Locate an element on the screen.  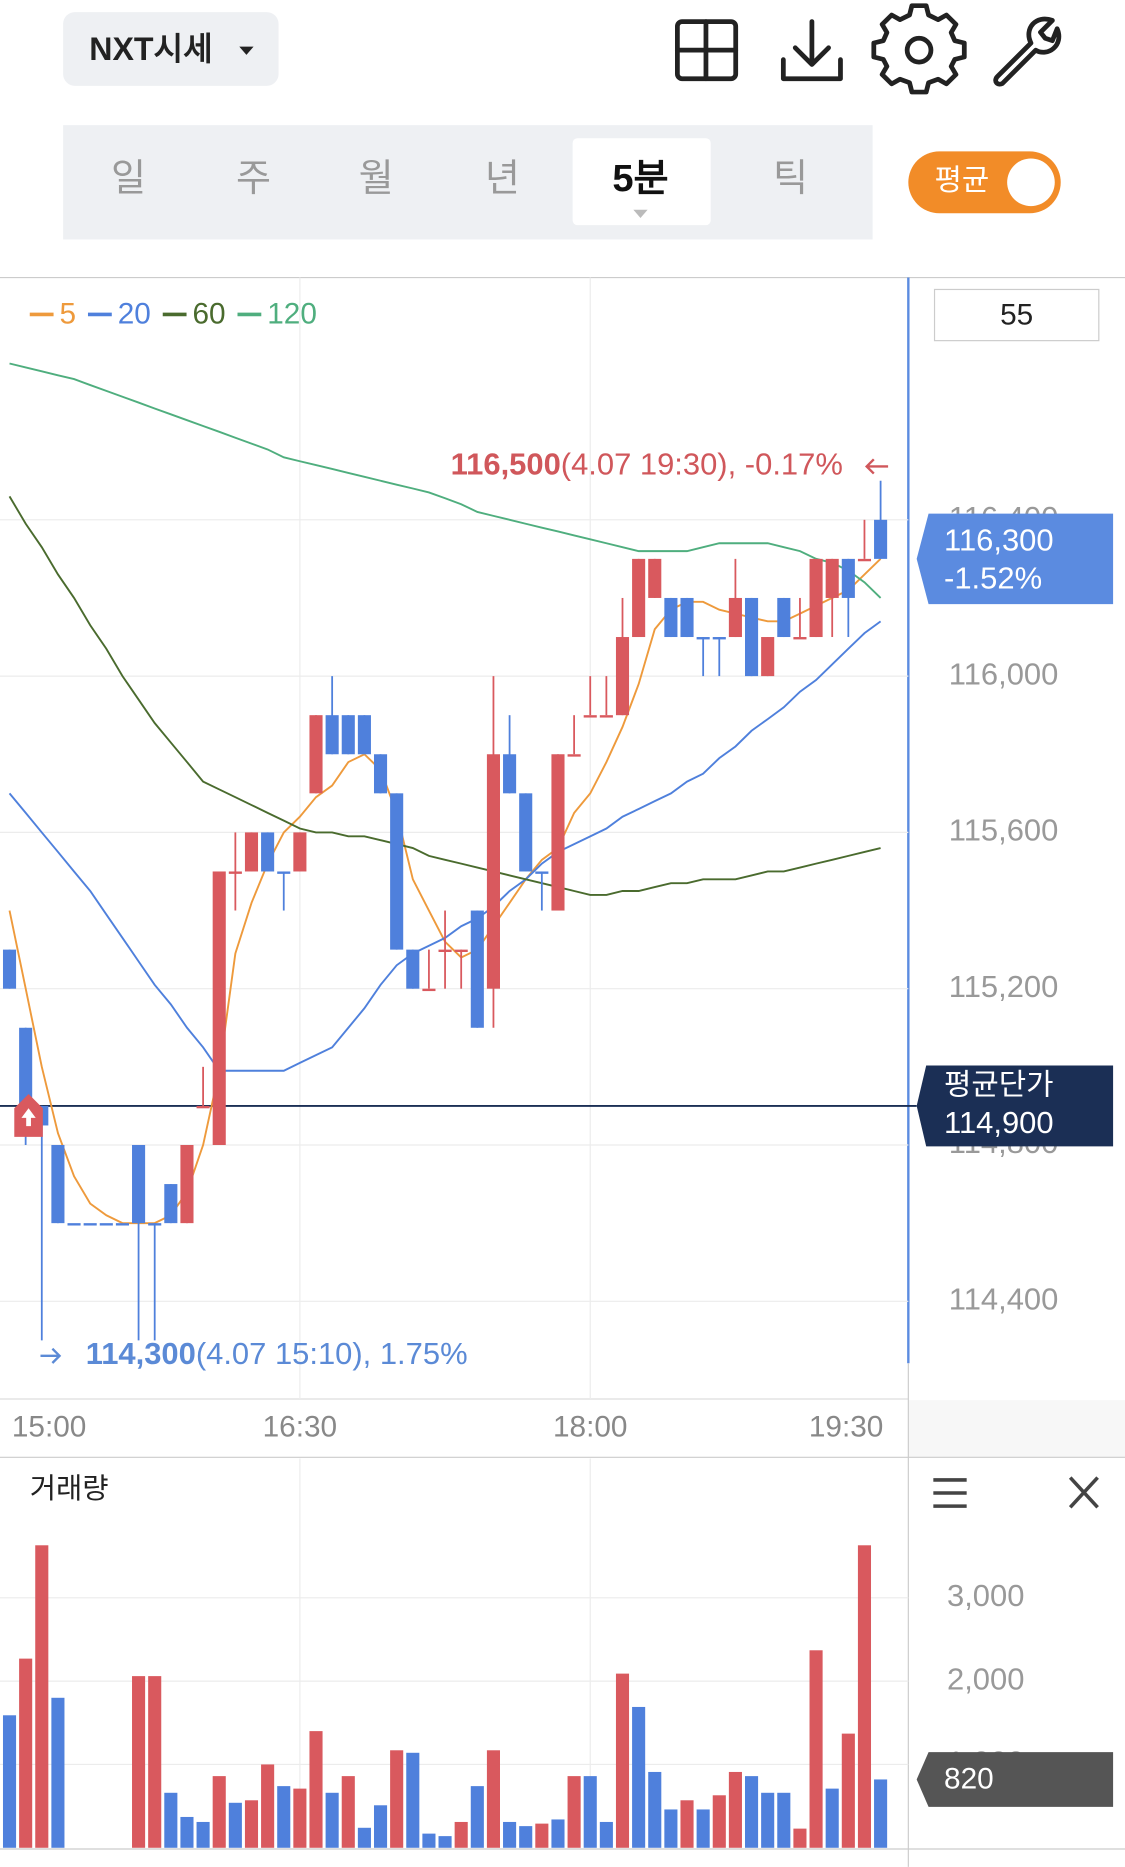
x-tick-label: 16:30 is located at coordinates (300, 1427).